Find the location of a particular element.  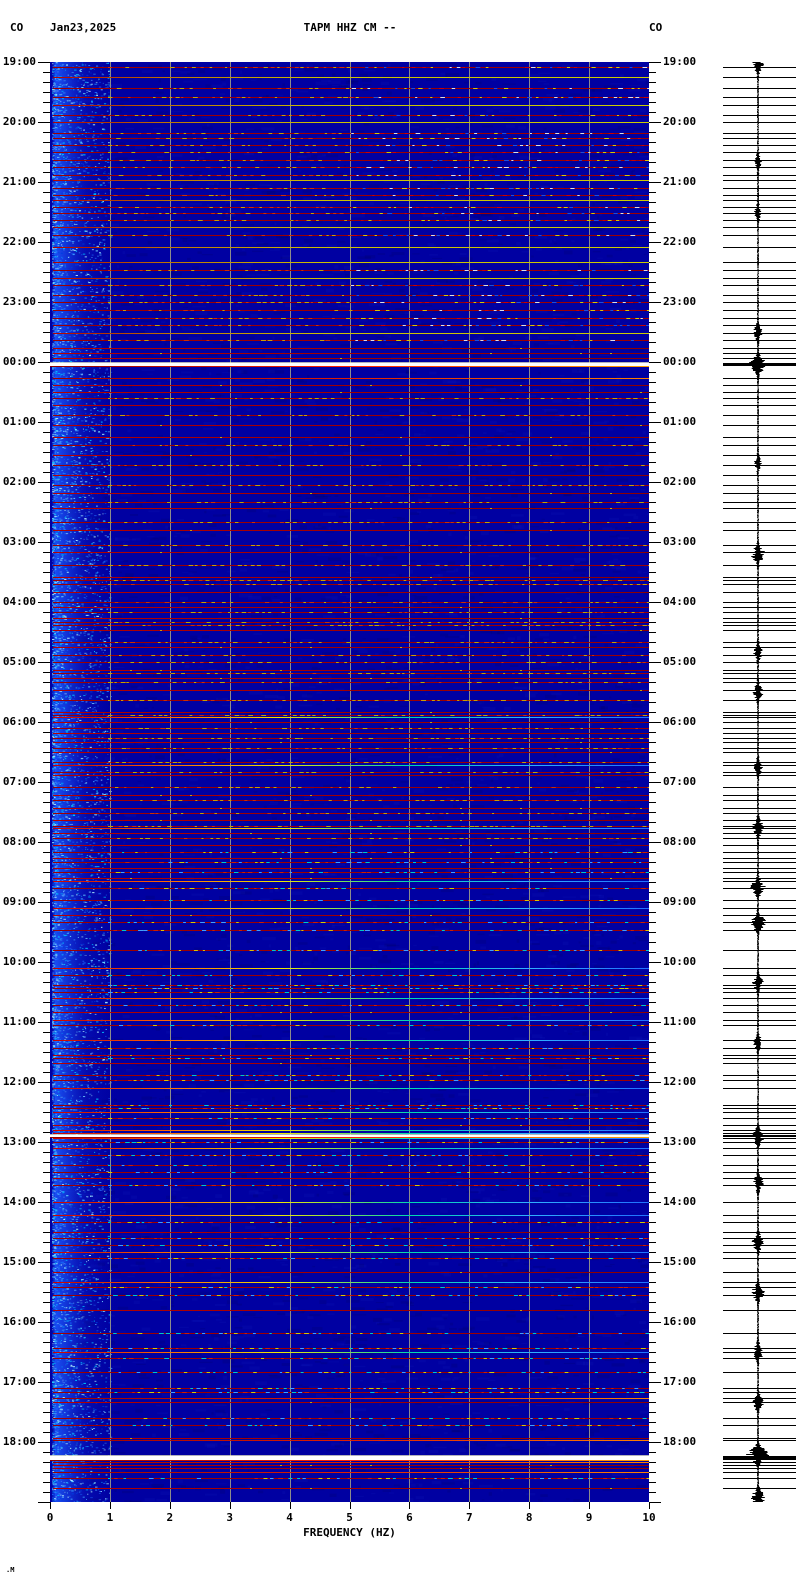

freq-label-6: 6 is located at coordinates (409, 1517).